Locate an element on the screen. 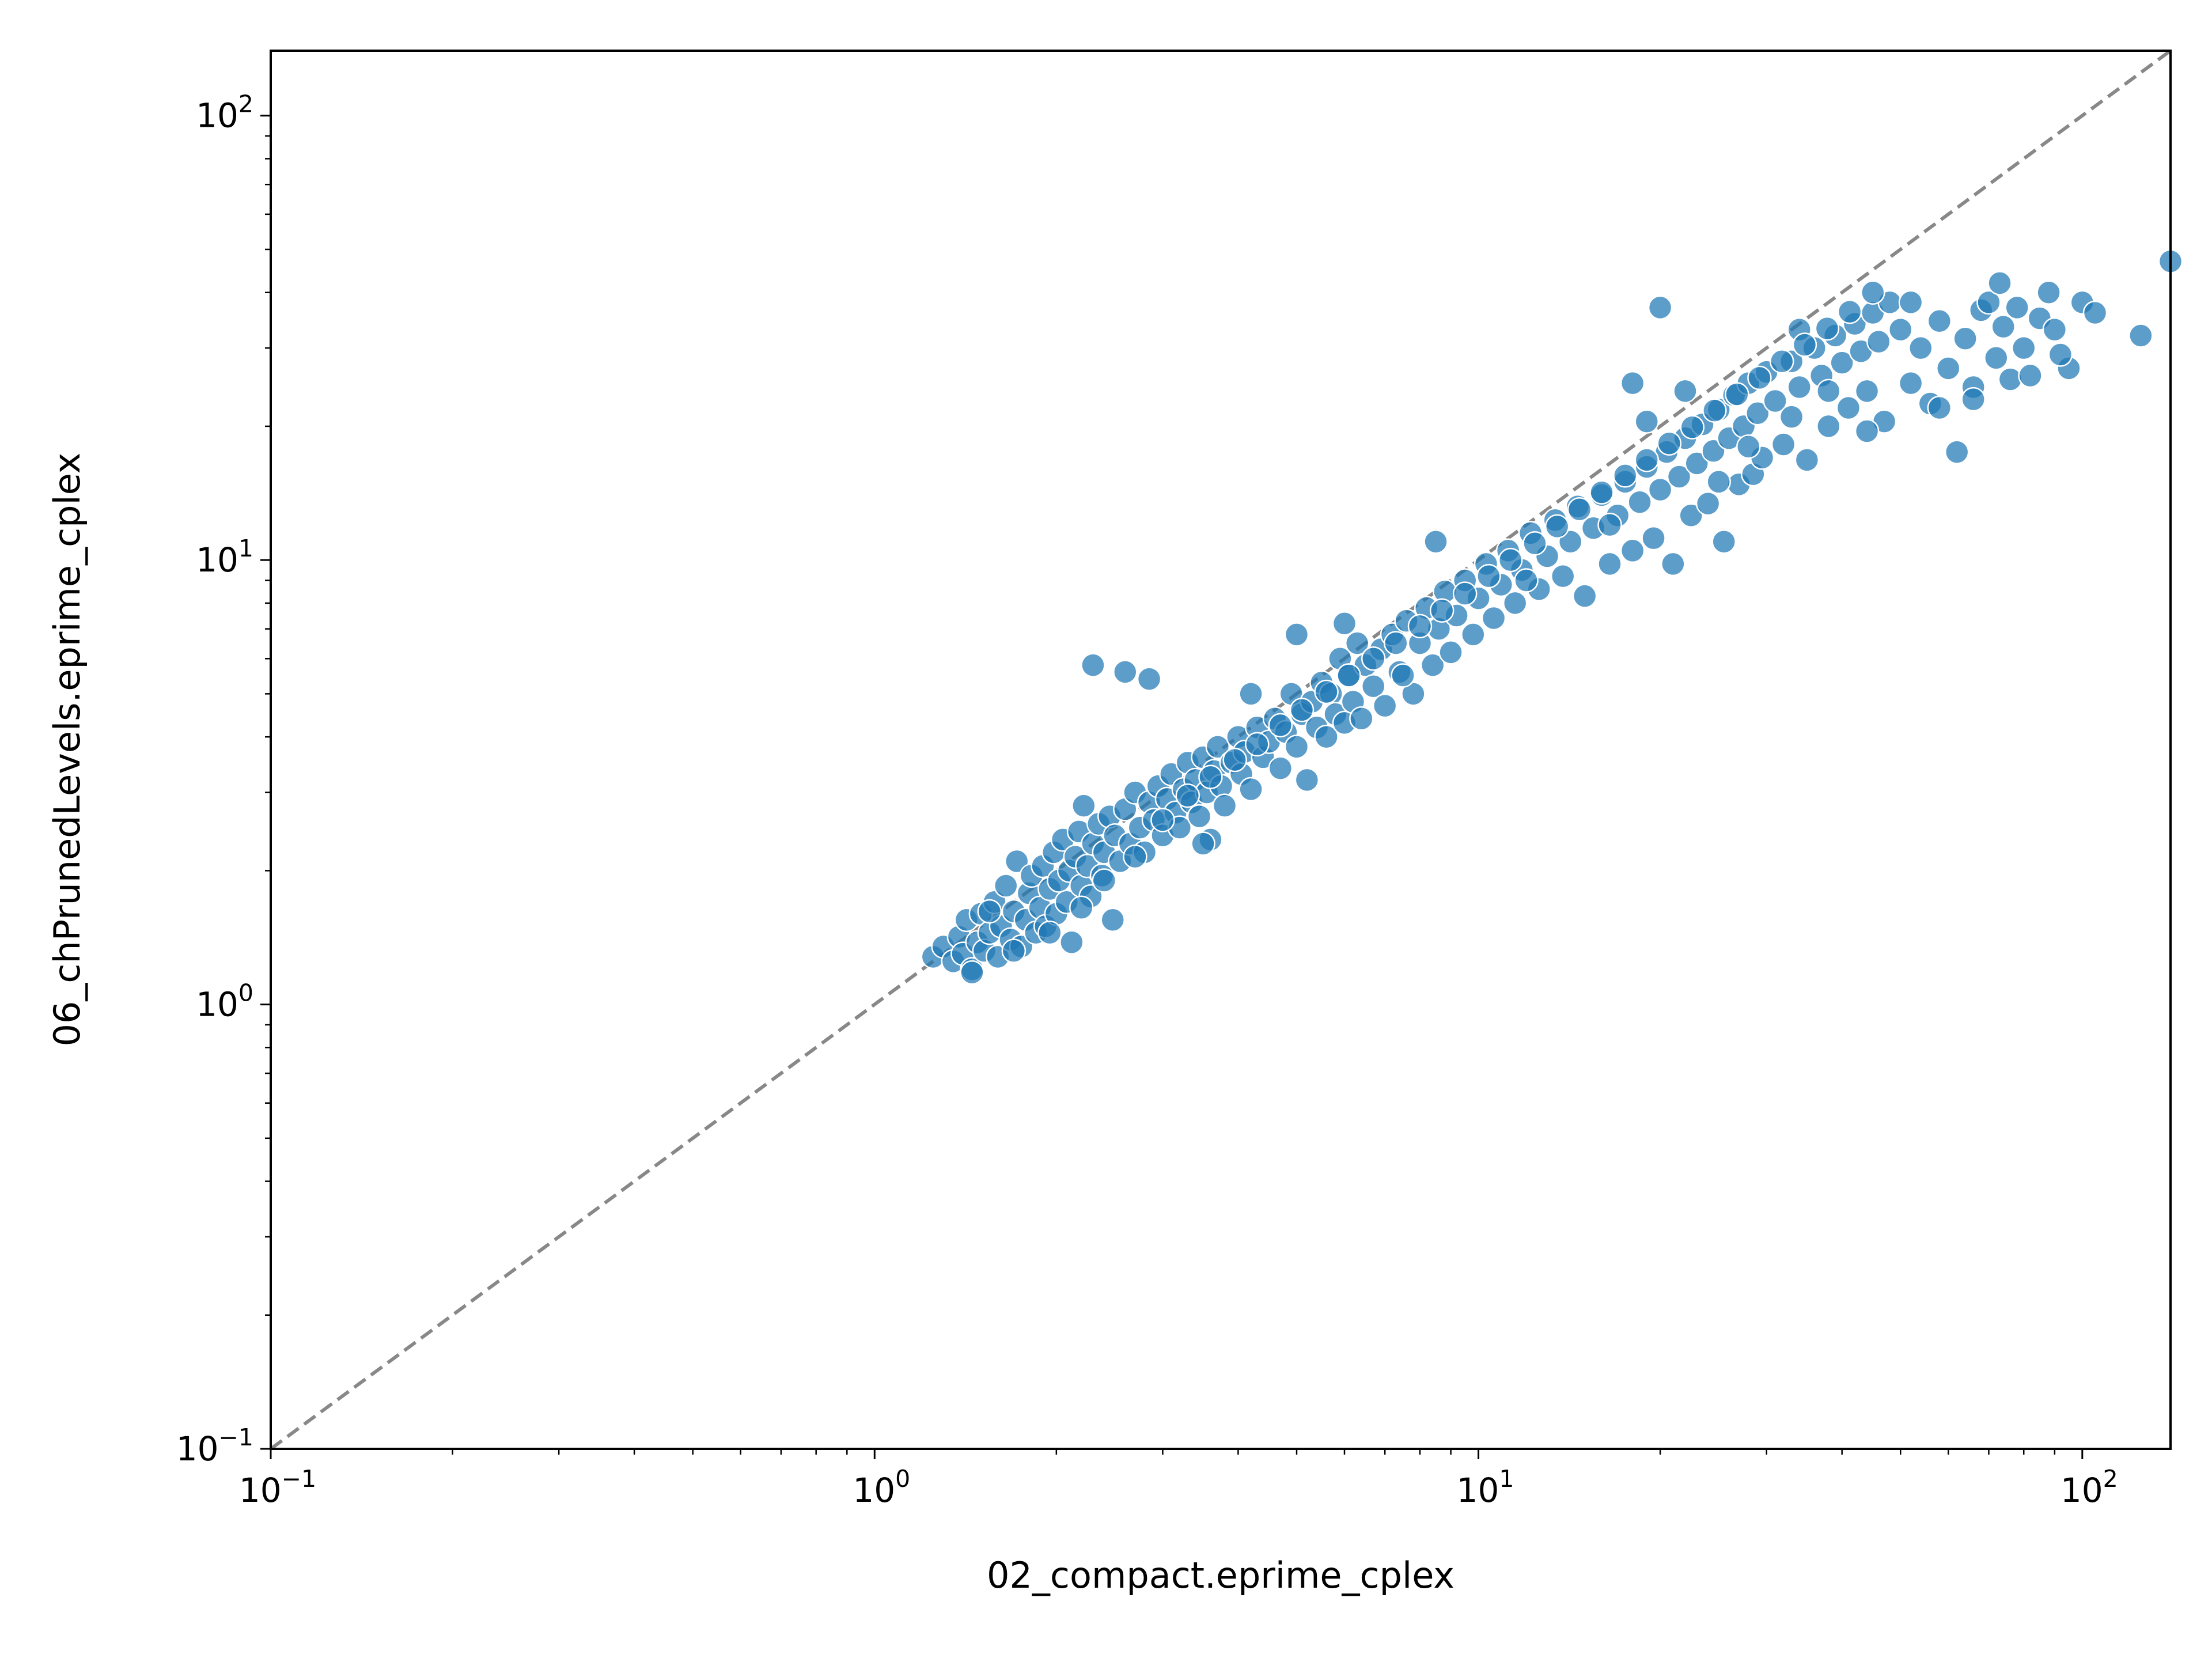 This screenshot has height=1662, width=2212. x-tick-label: 10² is located at coordinates (2089, 1488).